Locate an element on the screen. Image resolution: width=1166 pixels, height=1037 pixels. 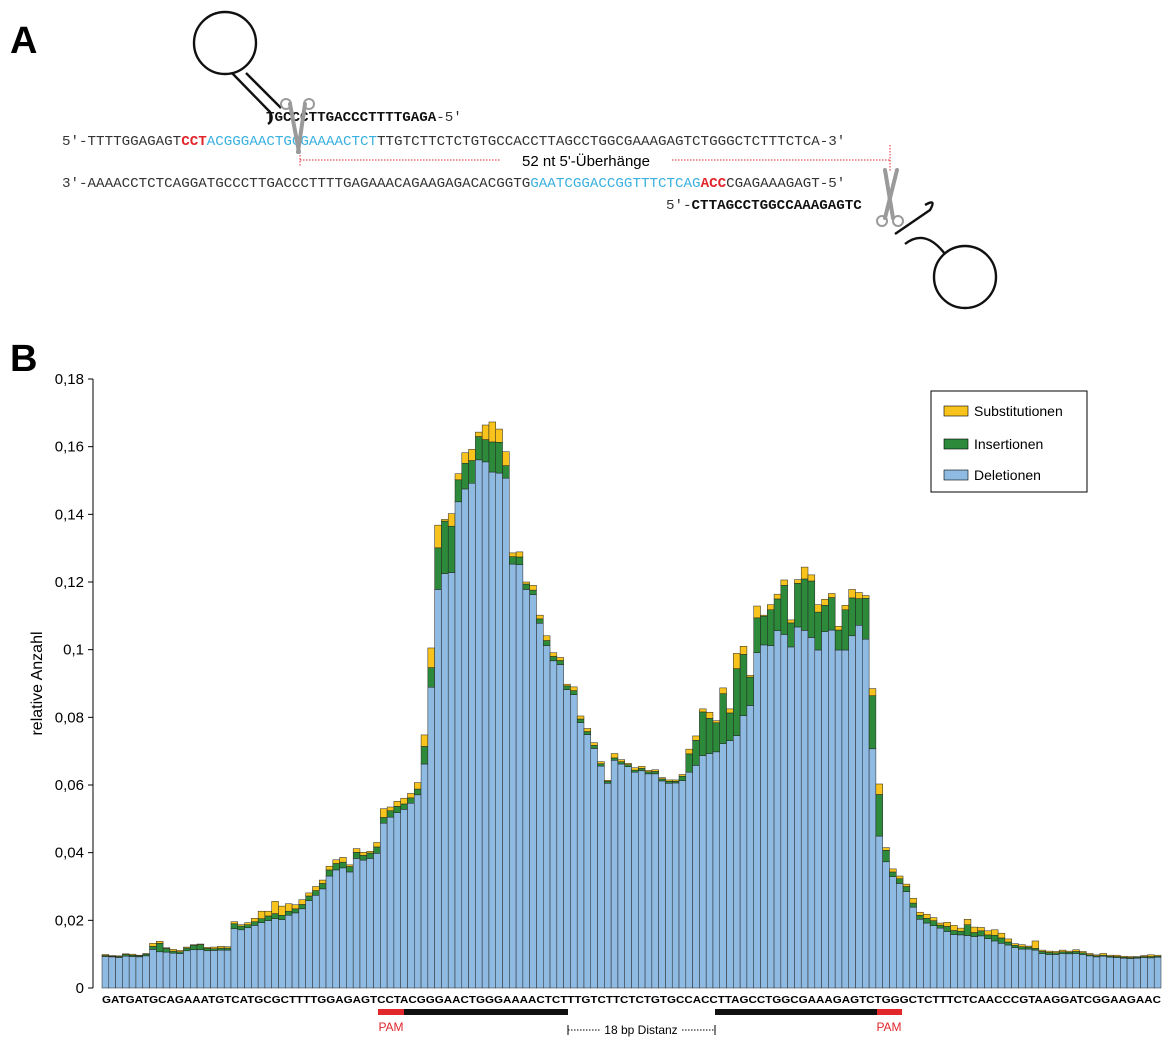
legend-swatch-deletions is located at coordinates (956, 475).